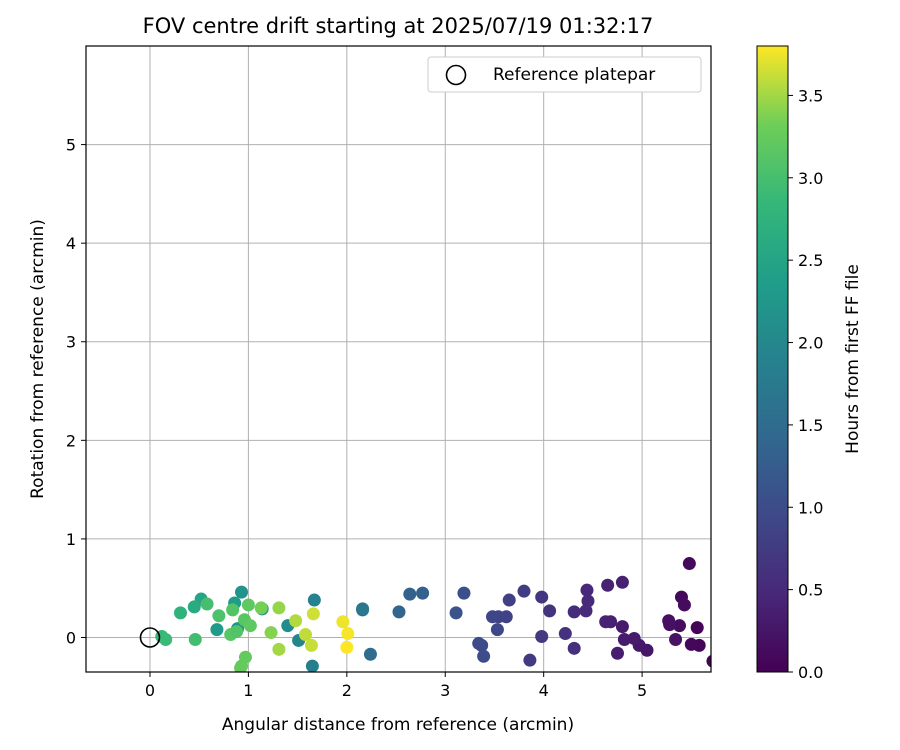 The width and height of the screenshot is (900, 750). I want to click on legend-marker-icon, so click(456, 75).